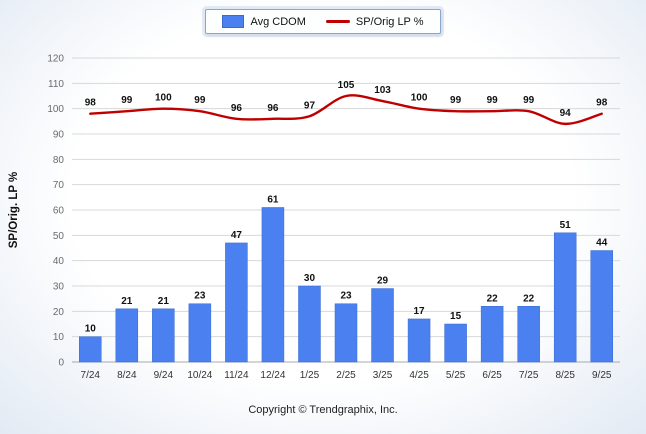  What do you see at coordinates (566, 225) in the screenshot?
I see `bar-value-label: 51` at bounding box center [566, 225].